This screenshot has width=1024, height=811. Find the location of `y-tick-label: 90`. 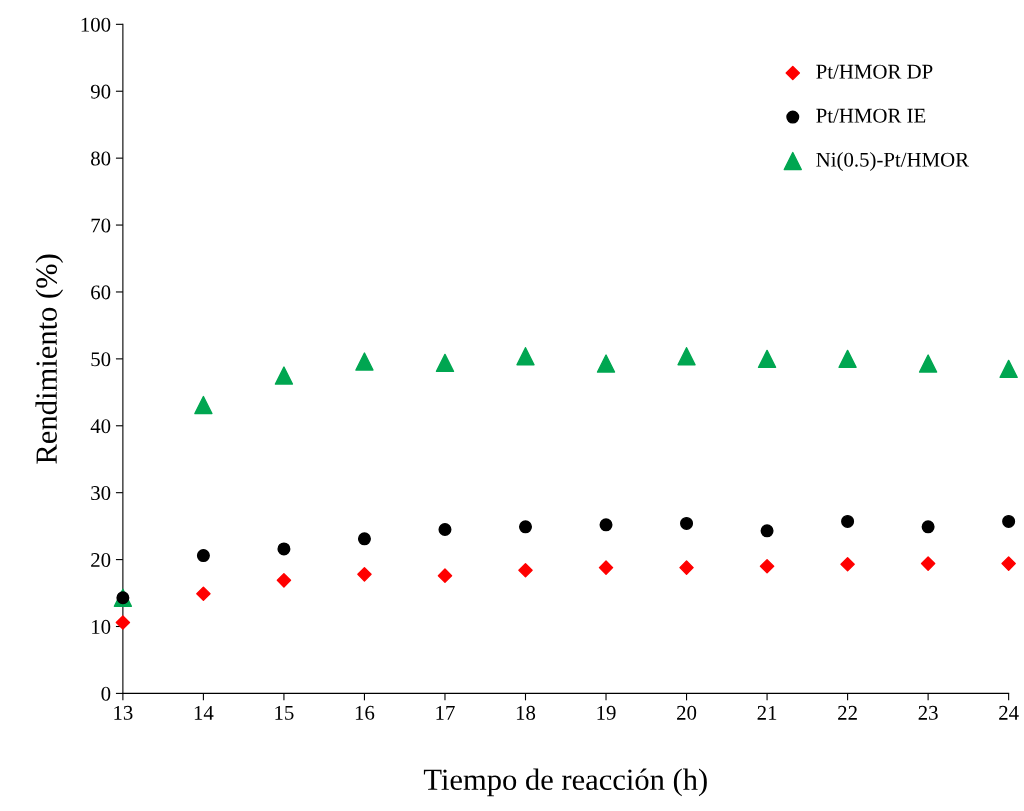

y-tick-label: 90 is located at coordinates (100, 91).